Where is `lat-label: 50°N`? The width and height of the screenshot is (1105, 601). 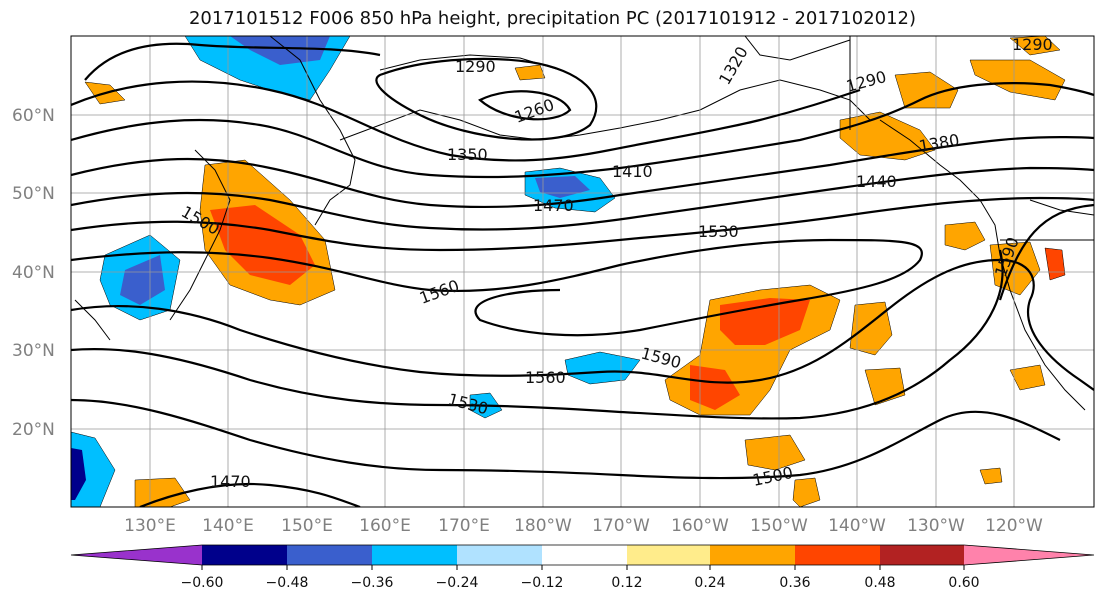
lat-label: 50°N is located at coordinates (33, 194).